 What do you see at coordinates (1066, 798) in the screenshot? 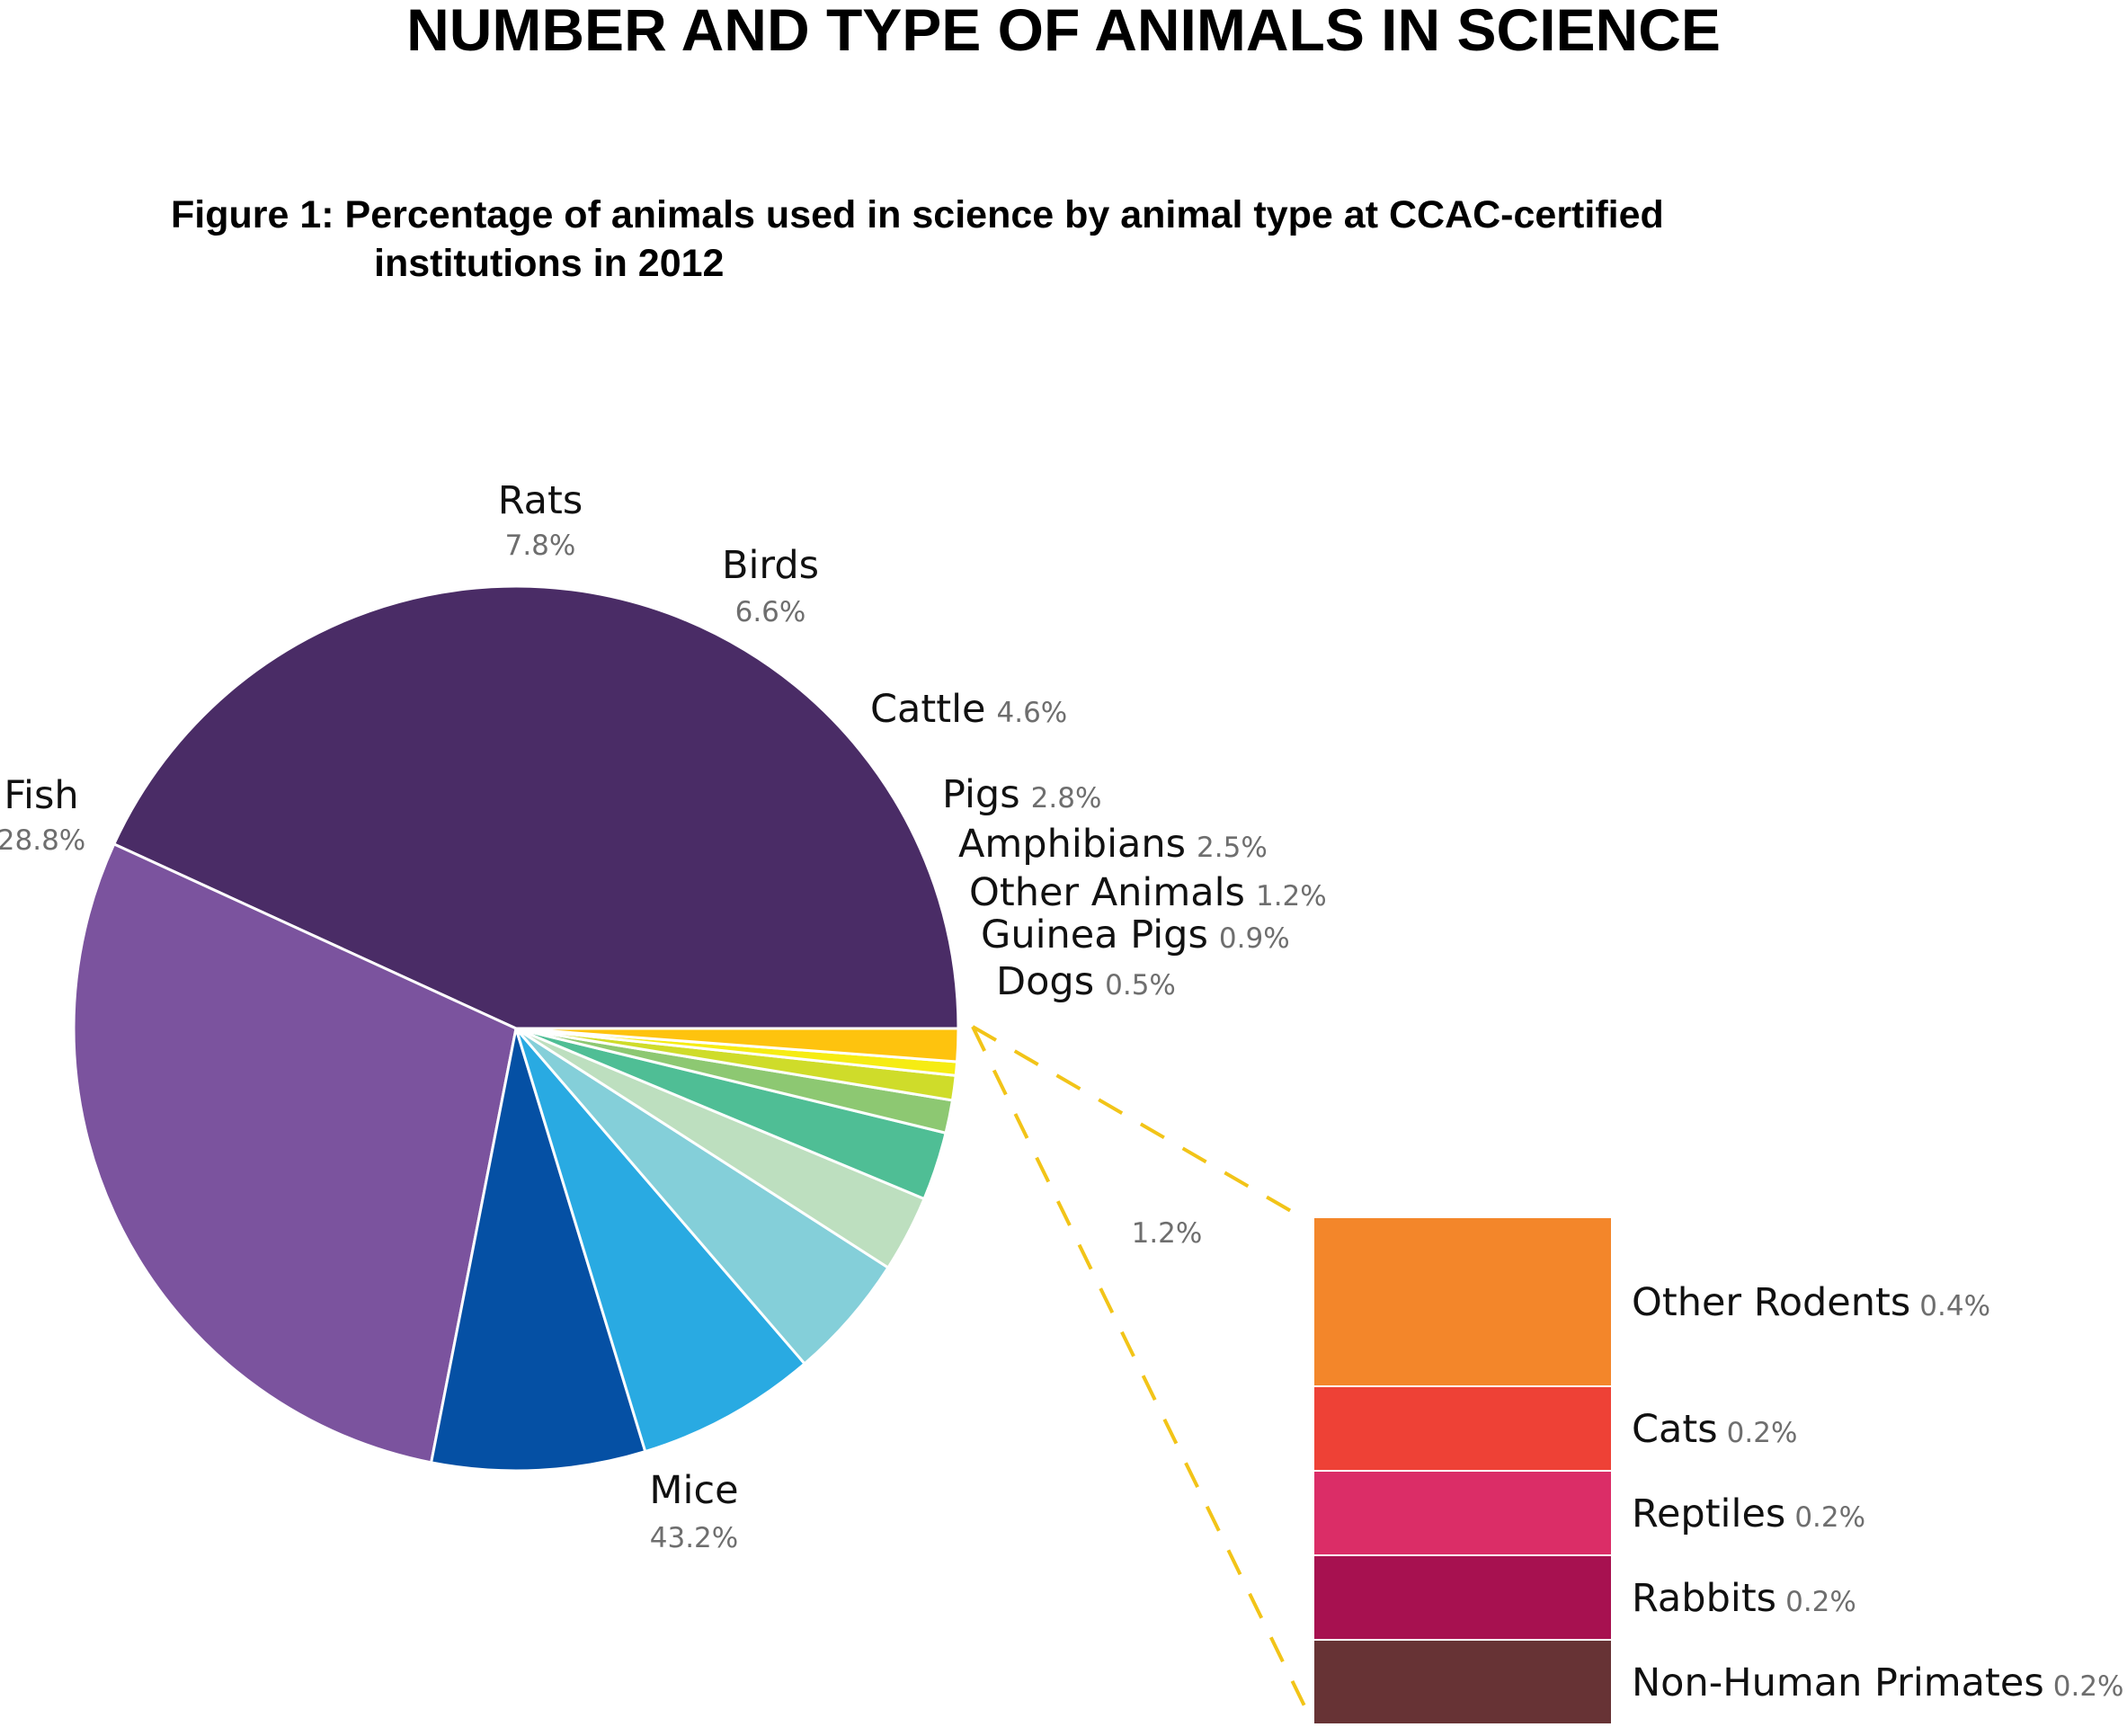
I see `slice-pct: 2.8%` at bounding box center [1066, 798].